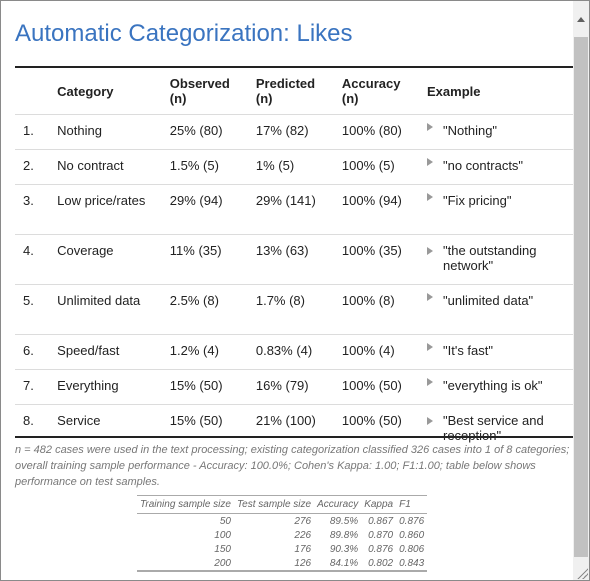 Image resolution: width=590 pixels, height=581 pixels. What do you see at coordinates (113, 209) in the screenshot?
I see `row-category: Low price/rates` at bounding box center [113, 209].